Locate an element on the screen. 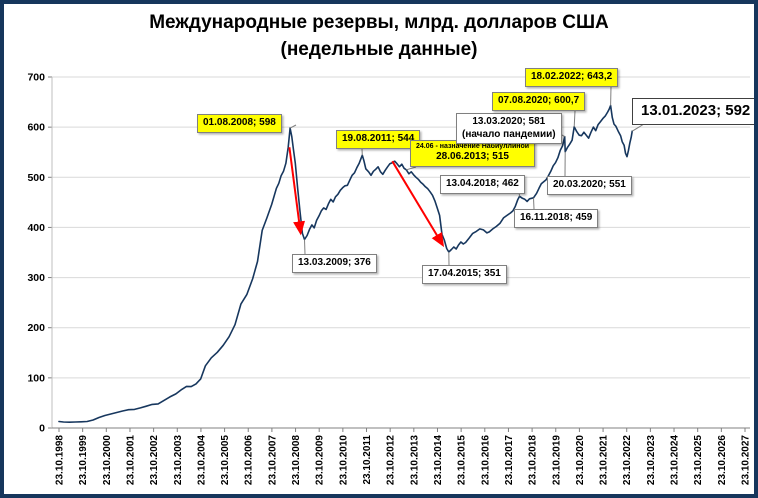 The width and height of the screenshot is (758, 498). x-tick-label: 23.10.2003 is located at coordinates (178, 460).